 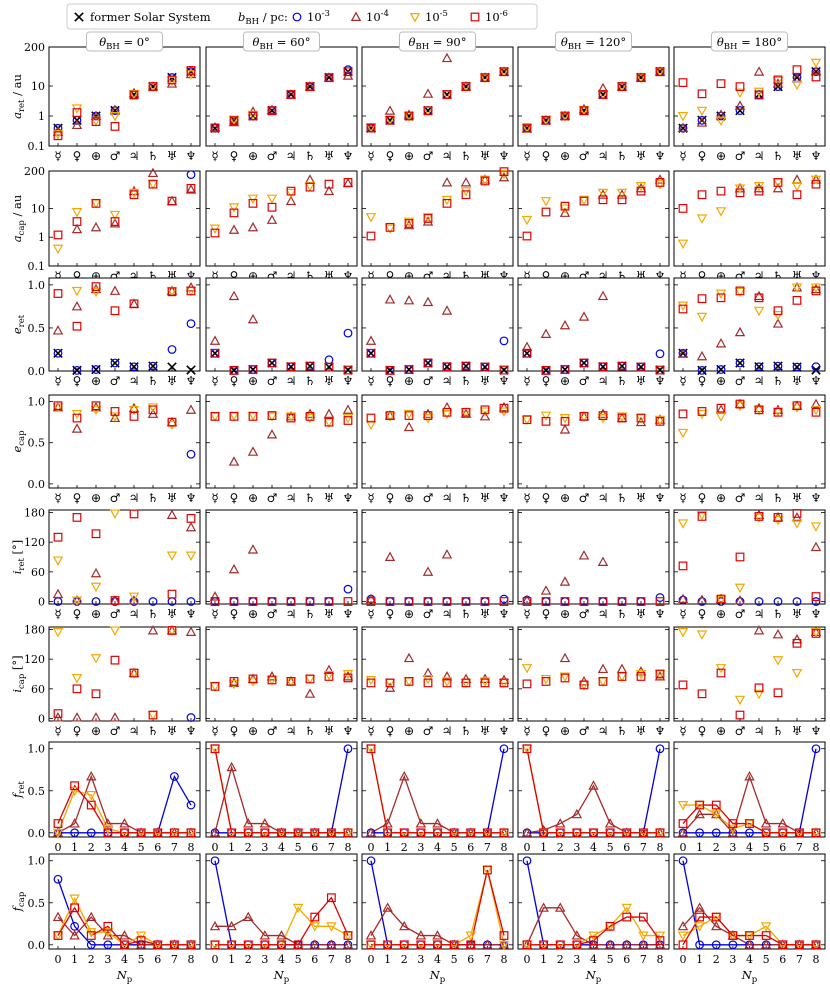 I want to click on xlabel-np-3: Np, so click(x=593, y=976).